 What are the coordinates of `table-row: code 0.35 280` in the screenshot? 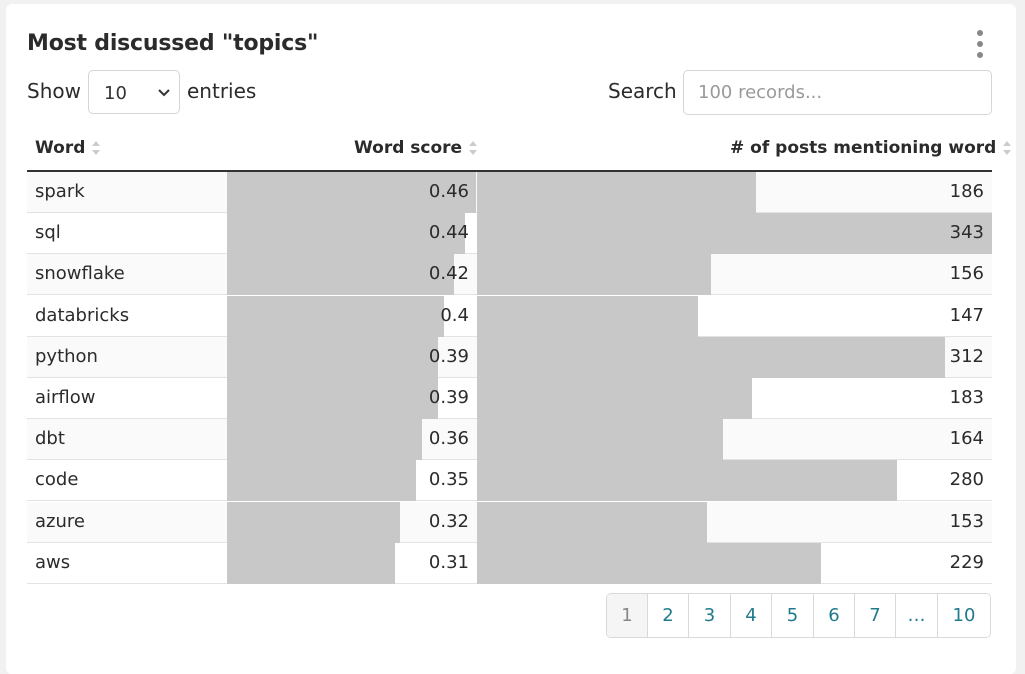 It's located at (509, 481).